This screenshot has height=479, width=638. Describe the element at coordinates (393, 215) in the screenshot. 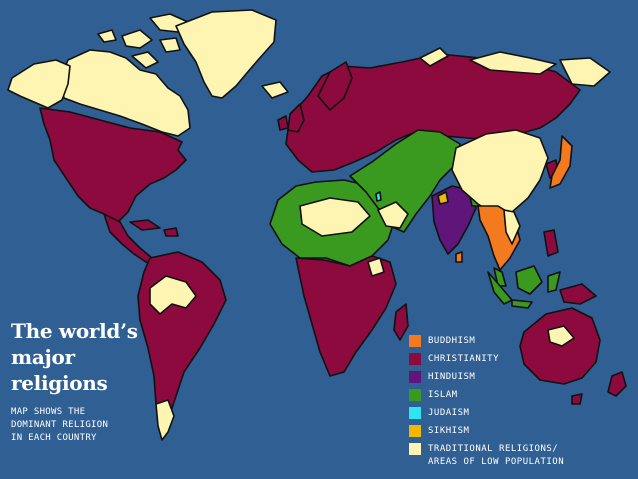

I see `arabia-desert` at that location.